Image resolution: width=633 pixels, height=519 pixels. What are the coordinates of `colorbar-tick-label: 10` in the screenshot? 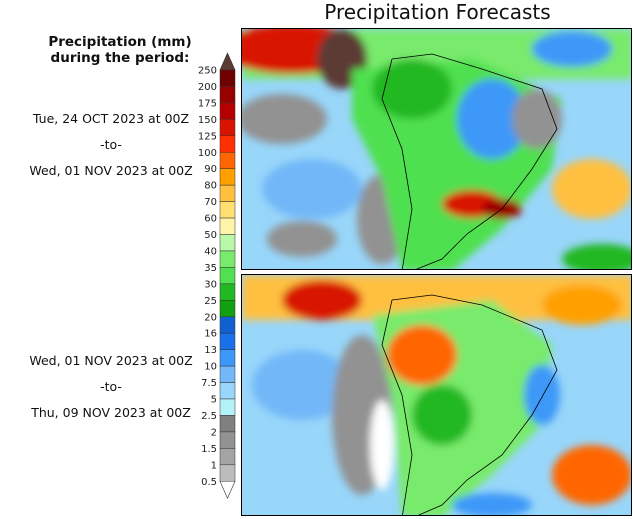 It's located at (210, 367).